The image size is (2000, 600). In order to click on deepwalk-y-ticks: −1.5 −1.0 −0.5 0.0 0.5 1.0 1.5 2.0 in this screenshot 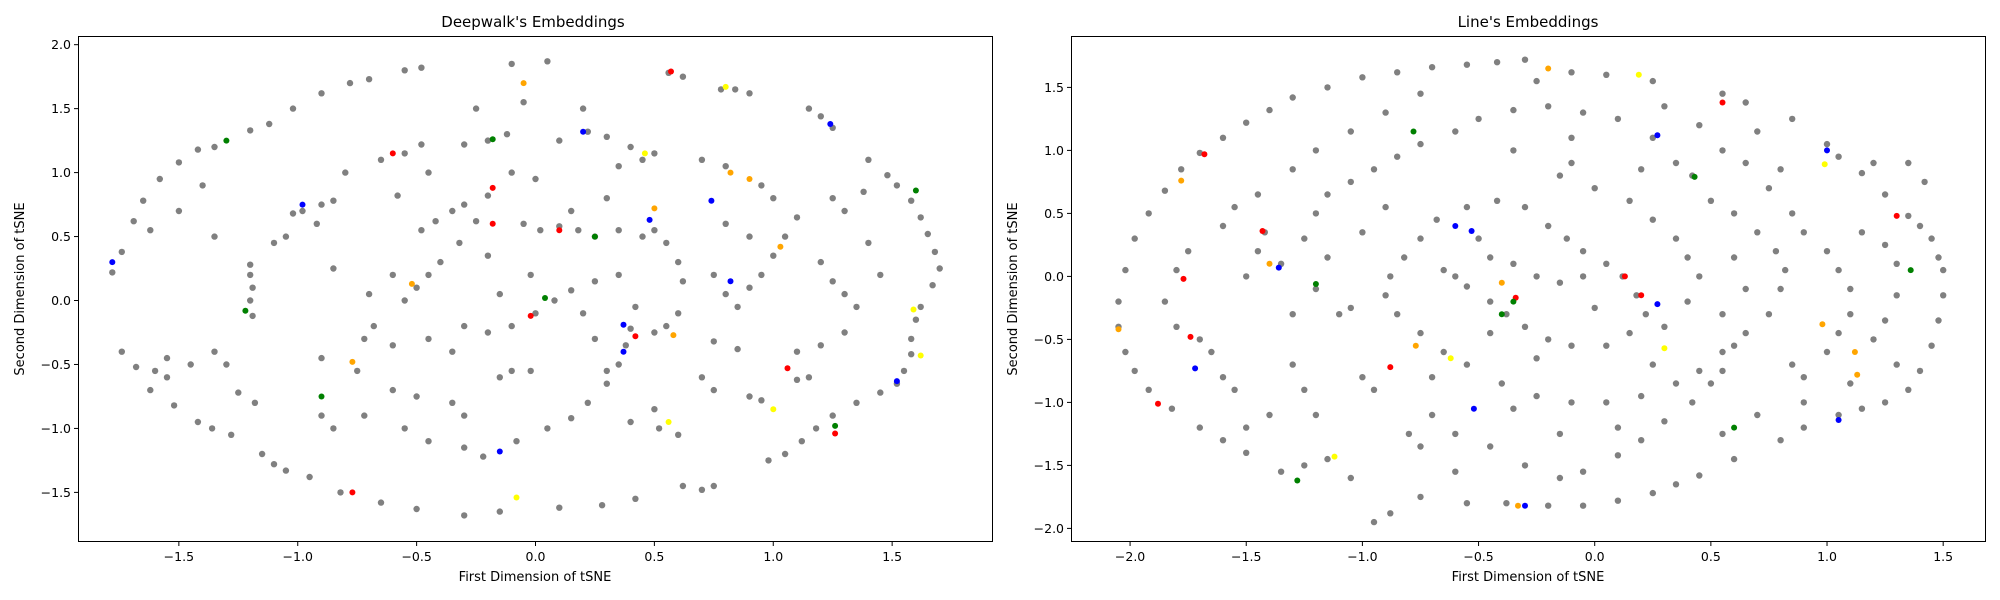, I will do `click(60, 268)`.